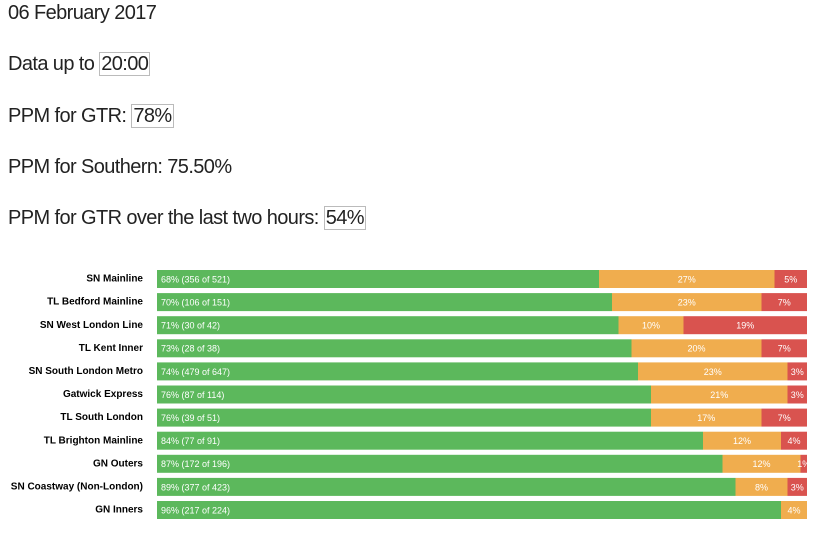  What do you see at coordinates (67, 116) in the screenshot?
I see `label: PPM for GTR:` at bounding box center [67, 116].